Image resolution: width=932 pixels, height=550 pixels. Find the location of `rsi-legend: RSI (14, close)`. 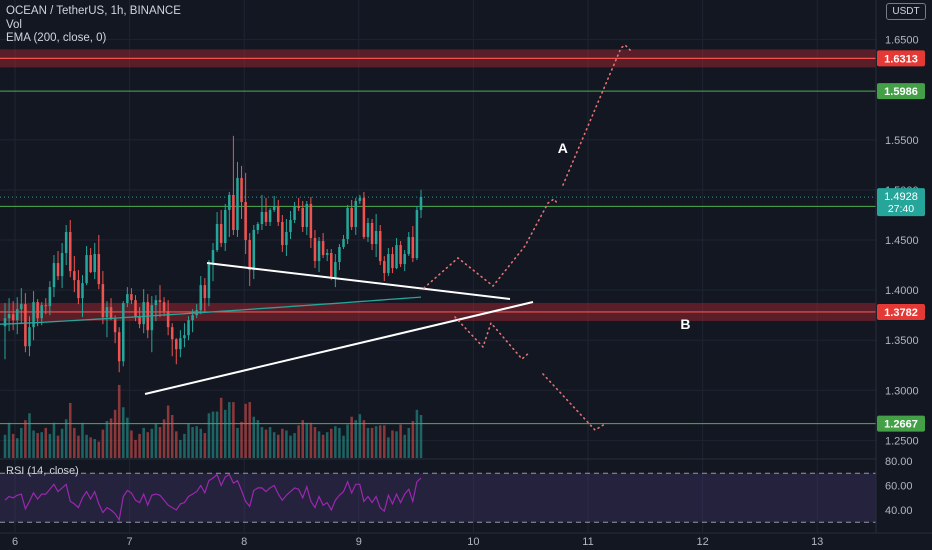

rsi-legend: RSI (14, close) is located at coordinates (42, 471).